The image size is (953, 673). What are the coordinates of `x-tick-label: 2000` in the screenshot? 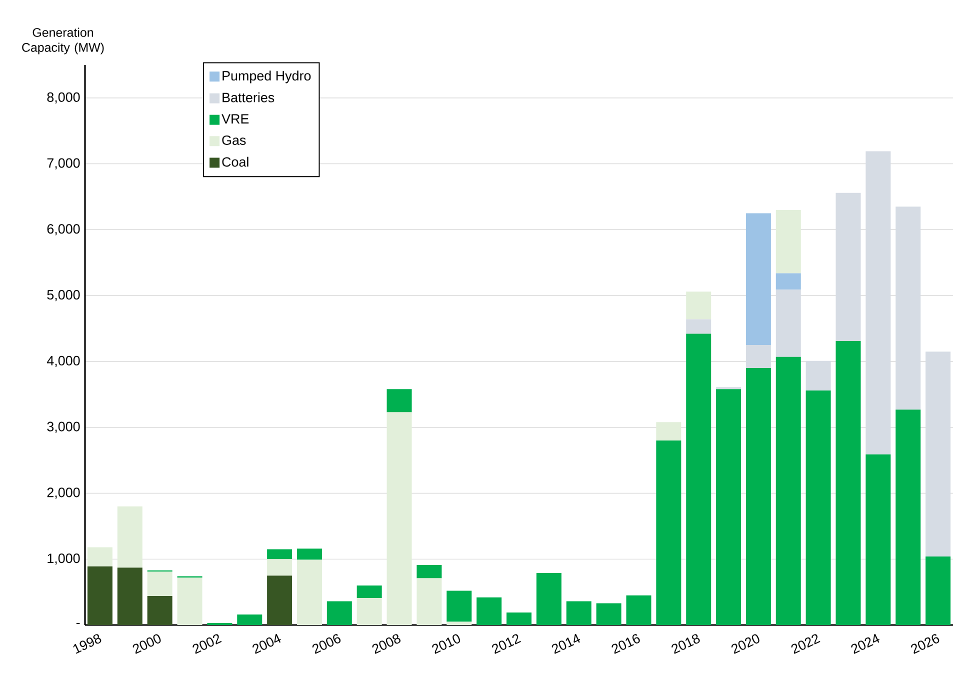 It's located at (146, 644).